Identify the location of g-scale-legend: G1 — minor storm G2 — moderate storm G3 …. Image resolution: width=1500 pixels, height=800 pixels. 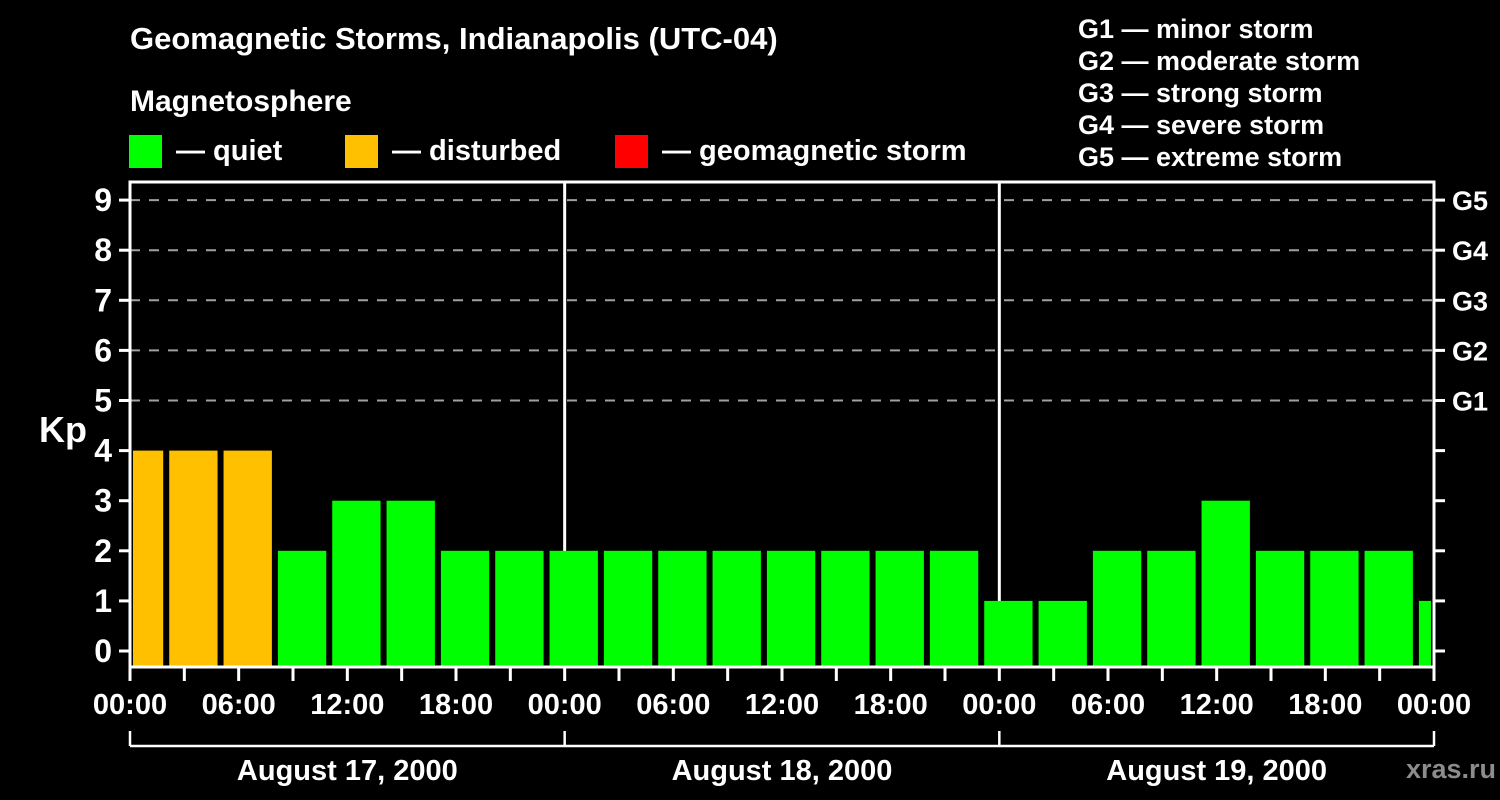
(1219, 93).